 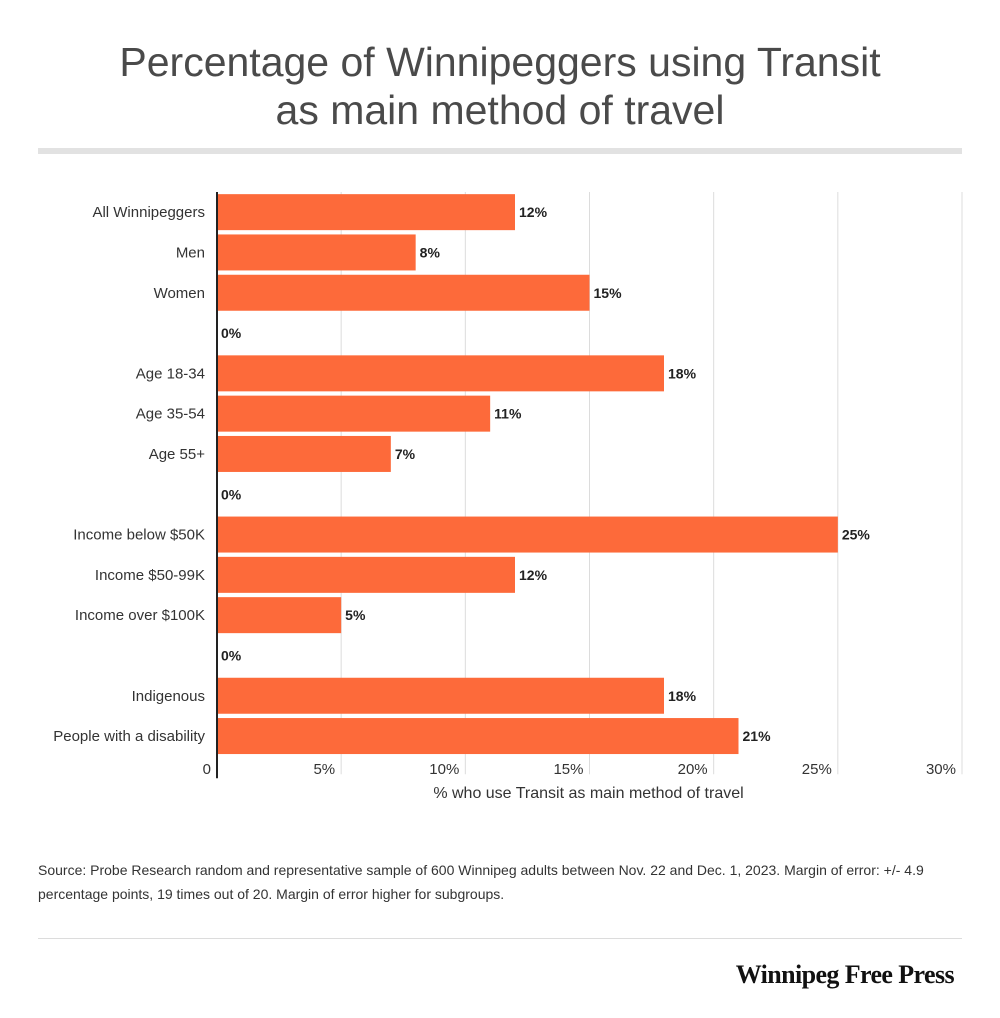 What do you see at coordinates (856, 535) in the screenshot?
I see `value-label: 25%` at bounding box center [856, 535].